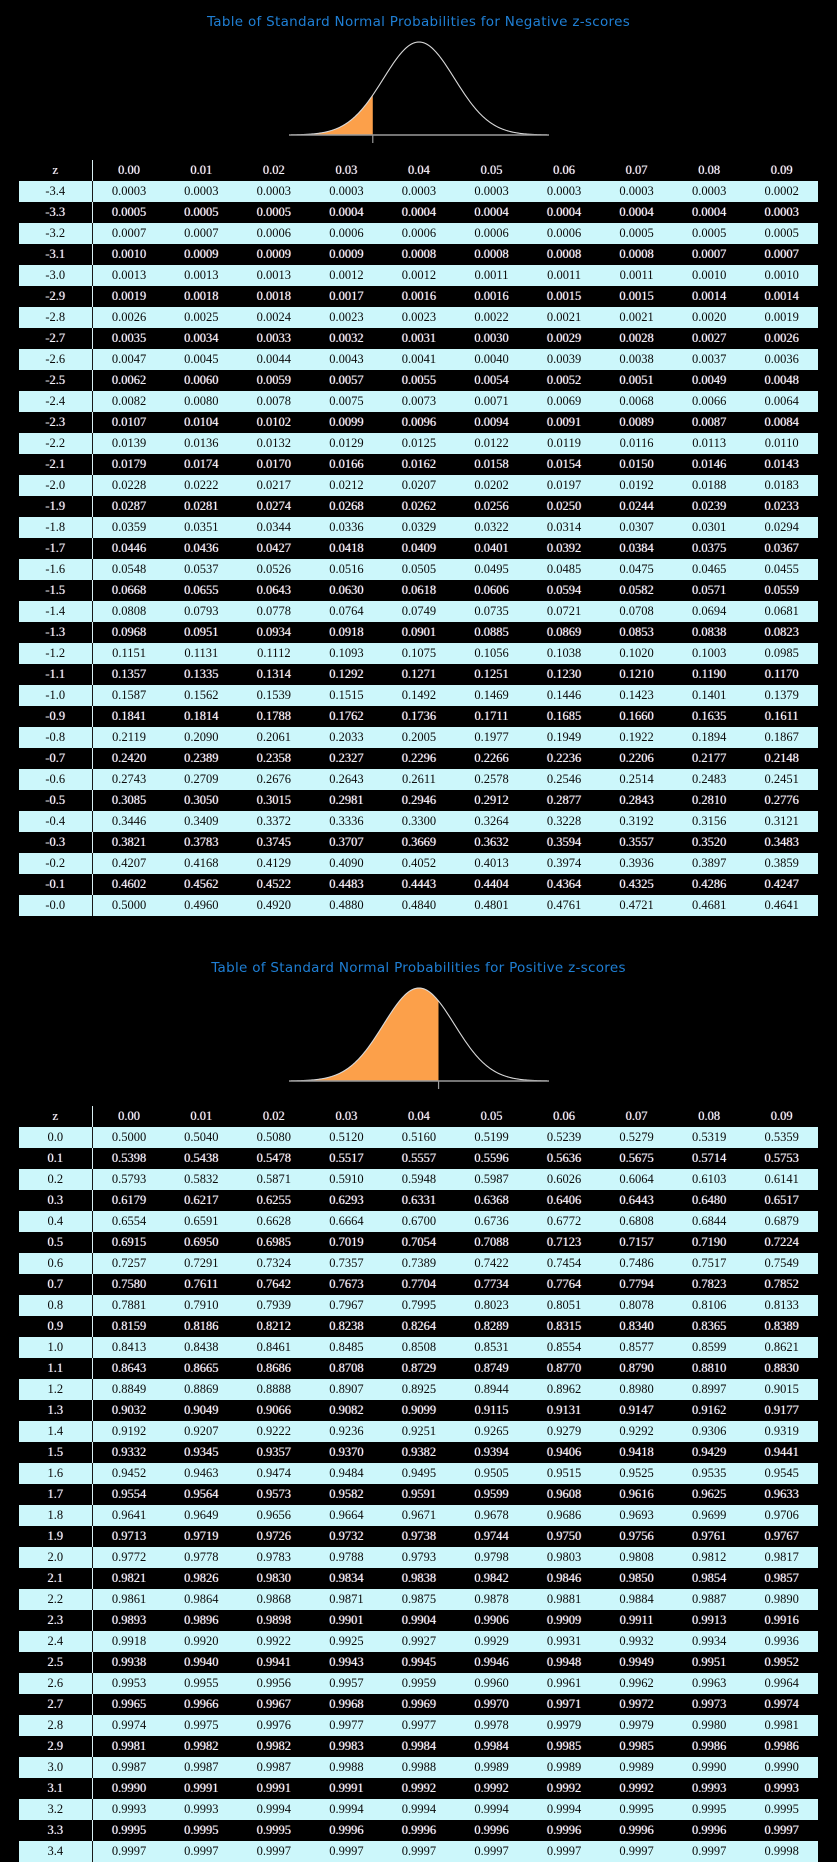 The height and width of the screenshot is (1862, 837). Describe the element at coordinates (129, 1536) in the screenshot. I see `table-cell: 0.9713` at that location.